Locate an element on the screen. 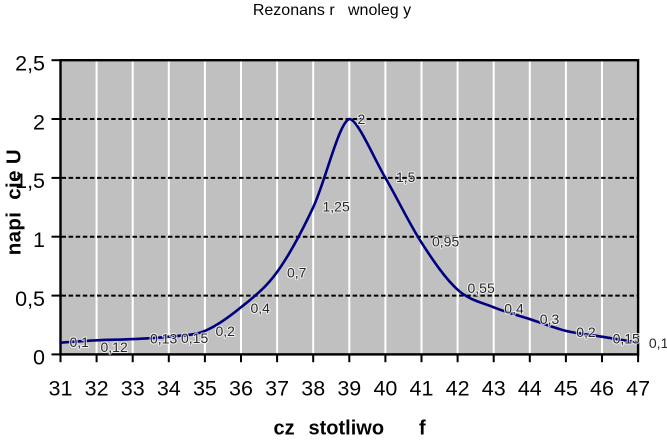 The width and height of the screenshot is (667, 443). svg-text: 2,5 is located at coordinates (30, 64).